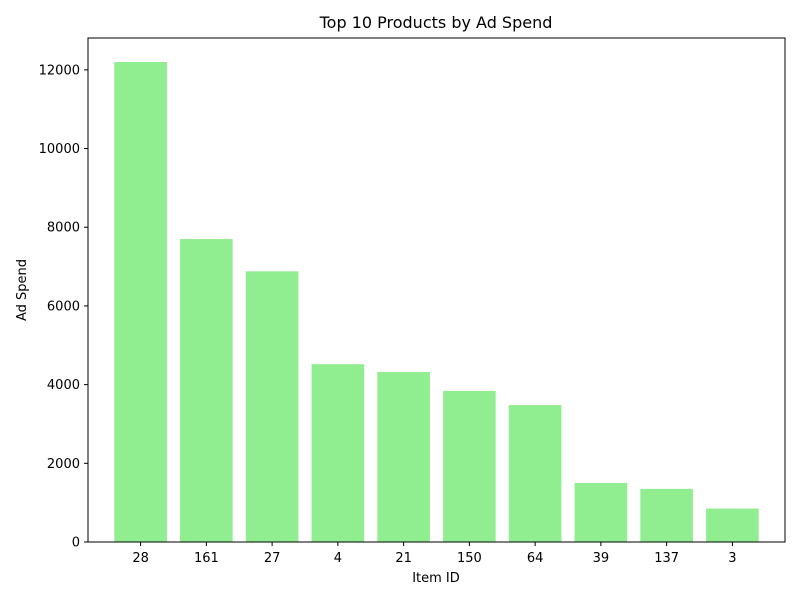 Image resolution: width=800 pixels, height=604 pixels. What do you see at coordinates (63, 228) in the screenshot?
I see `y-tick-label: 8000` at bounding box center [63, 228].